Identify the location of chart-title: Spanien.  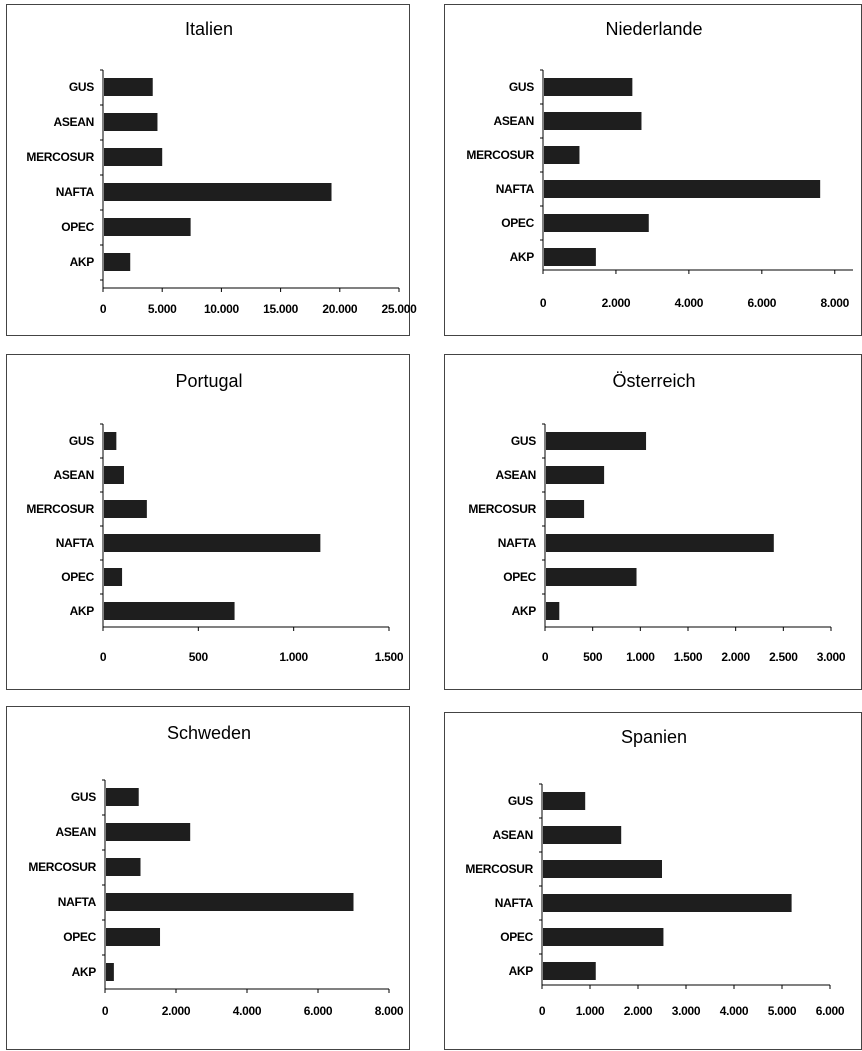
(654, 737).